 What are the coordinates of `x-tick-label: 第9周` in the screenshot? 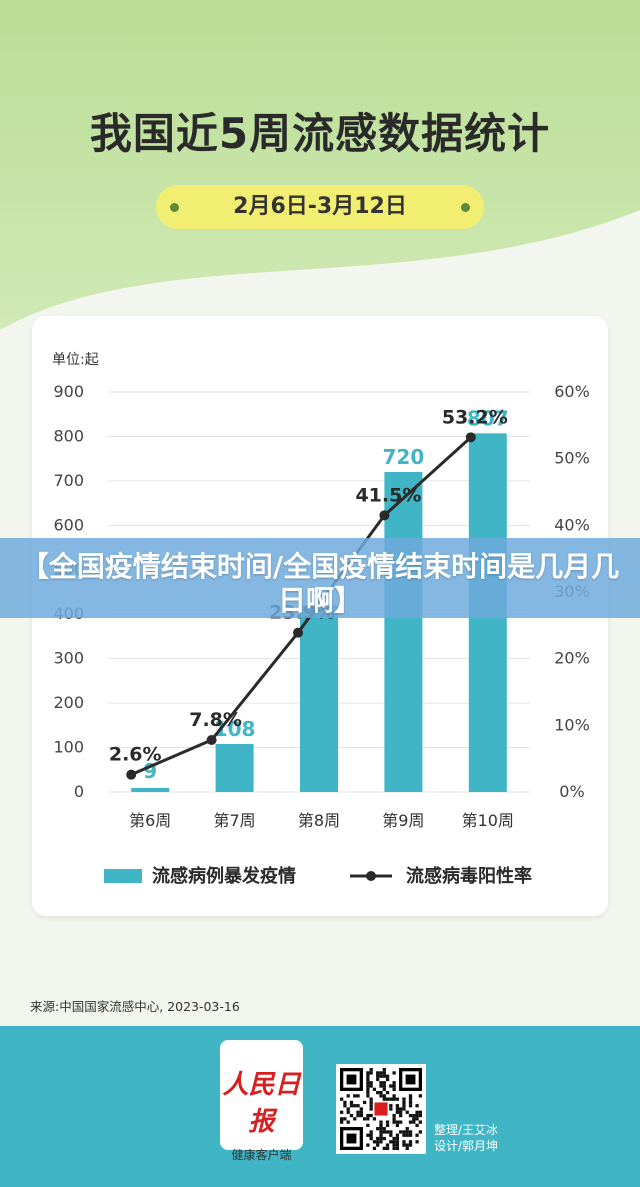 It's located at (403, 820).